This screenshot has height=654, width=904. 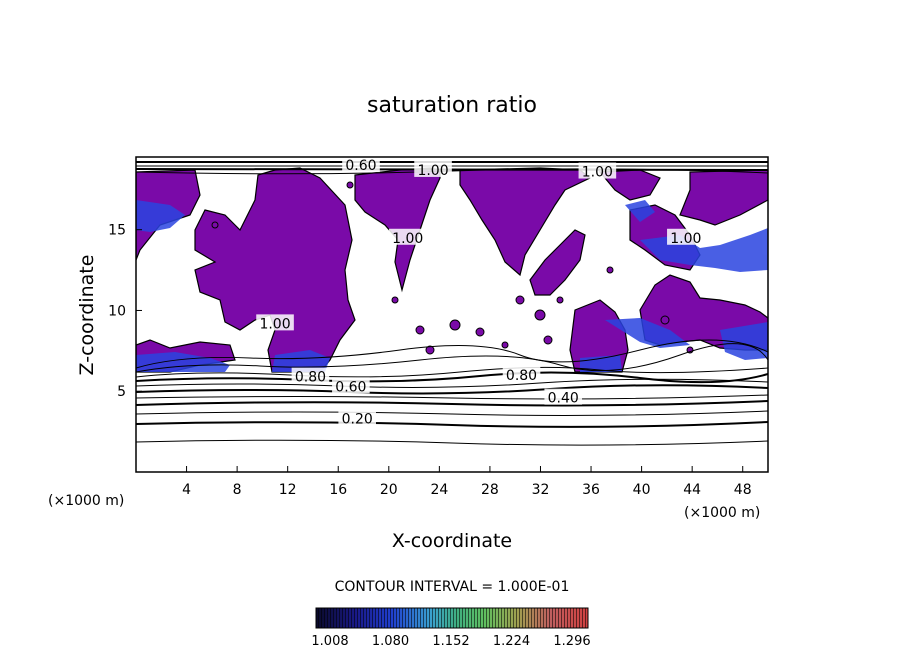 What do you see at coordinates (452, 541) in the screenshot?
I see `x-axis-label: X-coordinate` at bounding box center [452, 541].